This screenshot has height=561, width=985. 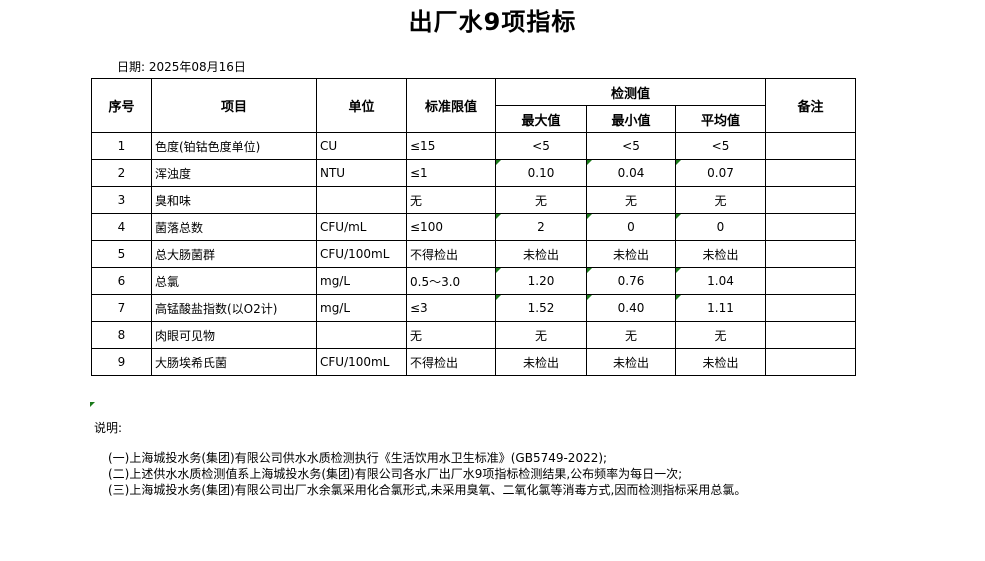 I want to click on limit-value: 0.5～3.0, so click(x=435, y=281).